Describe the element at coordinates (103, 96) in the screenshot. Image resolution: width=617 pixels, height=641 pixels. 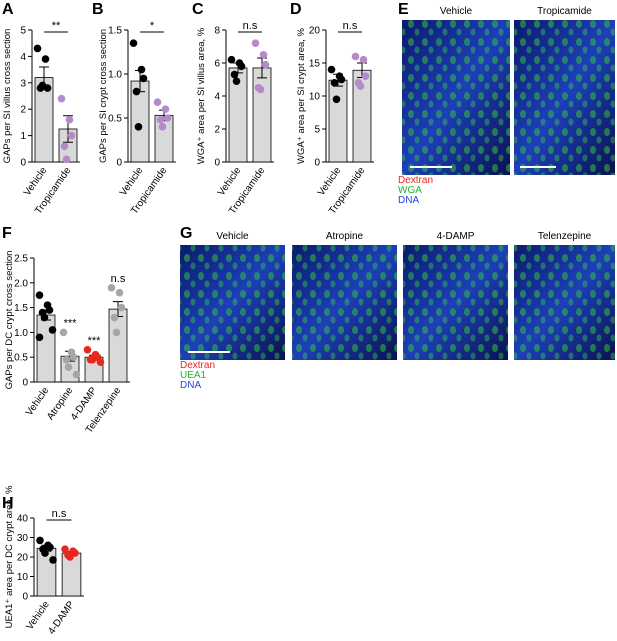
I see `y-axis-label: GAPs per SI crypt cross section` at that location.